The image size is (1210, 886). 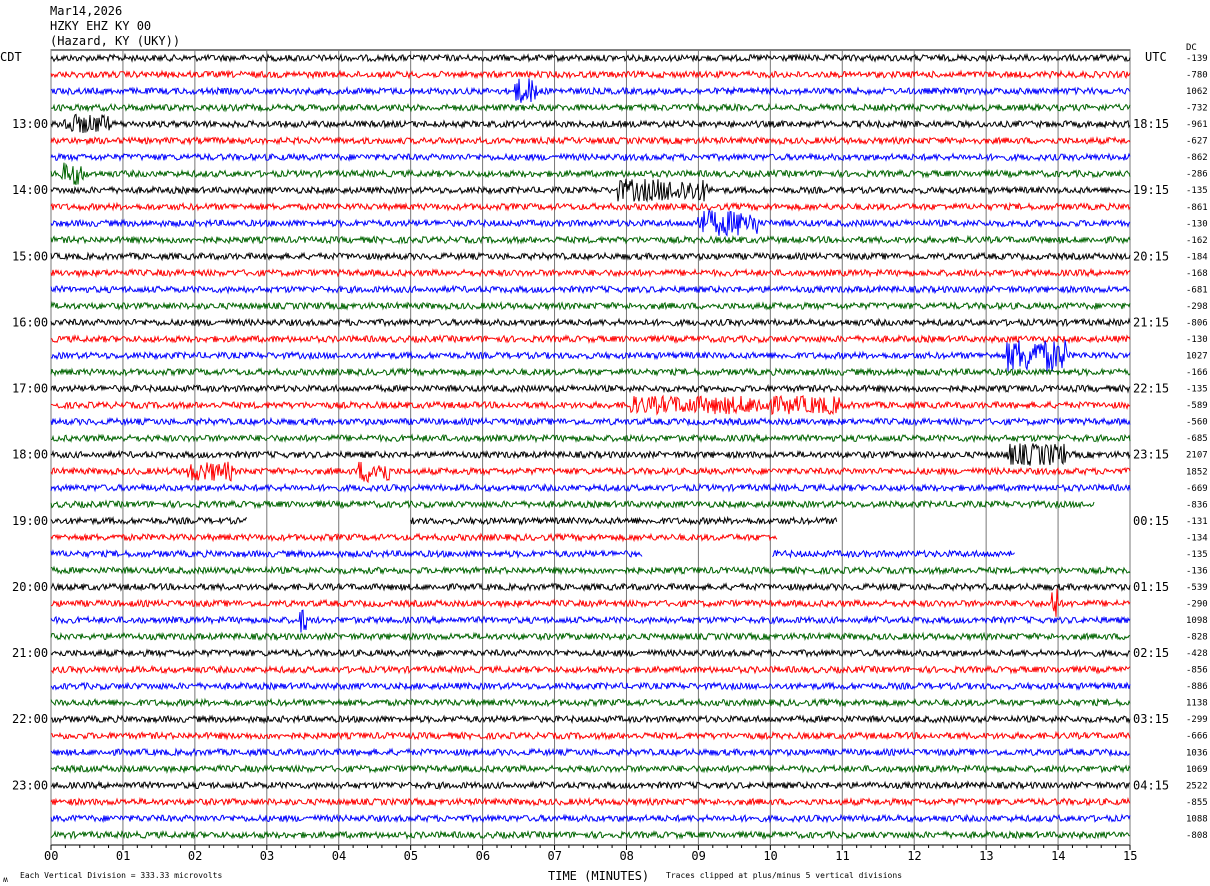 I want to click on left-hour-label: 13:00, so click(x=30, y=124).